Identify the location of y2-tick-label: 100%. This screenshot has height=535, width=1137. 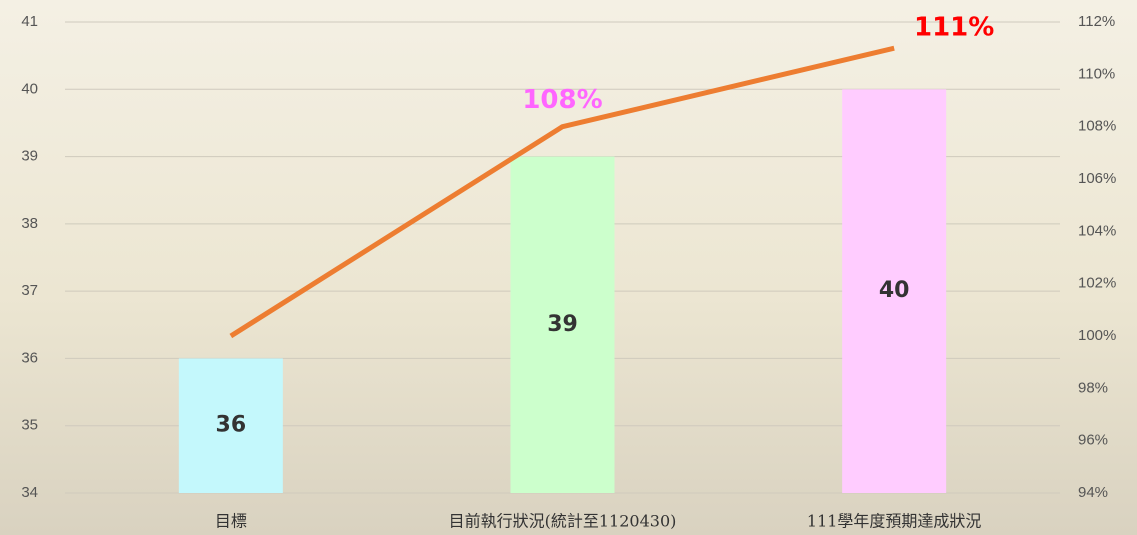
(1097, 335).